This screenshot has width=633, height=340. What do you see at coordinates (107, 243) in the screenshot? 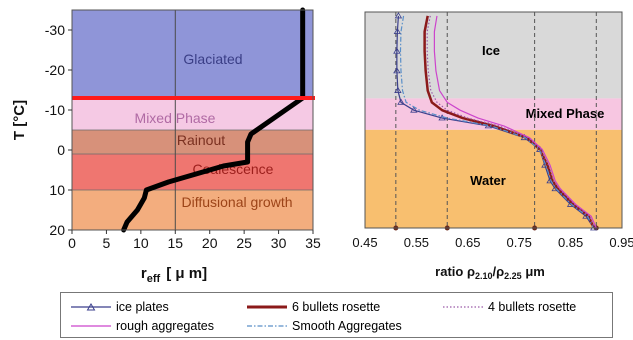
I see `x-tick-label: 5` at bounding box center [107, 243].